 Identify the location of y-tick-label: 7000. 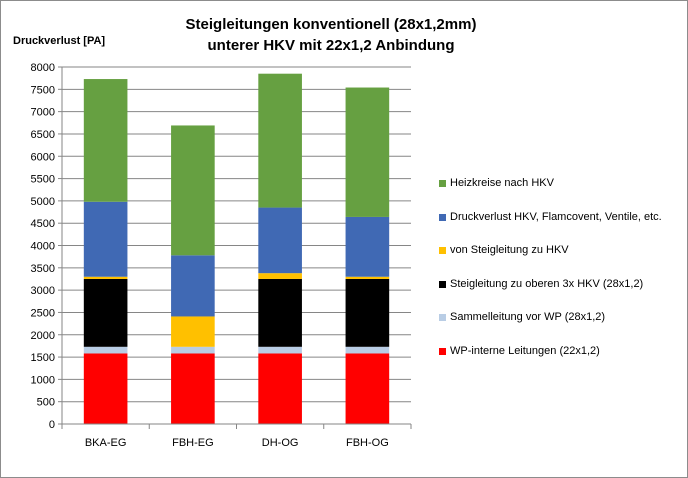
(43, 113).